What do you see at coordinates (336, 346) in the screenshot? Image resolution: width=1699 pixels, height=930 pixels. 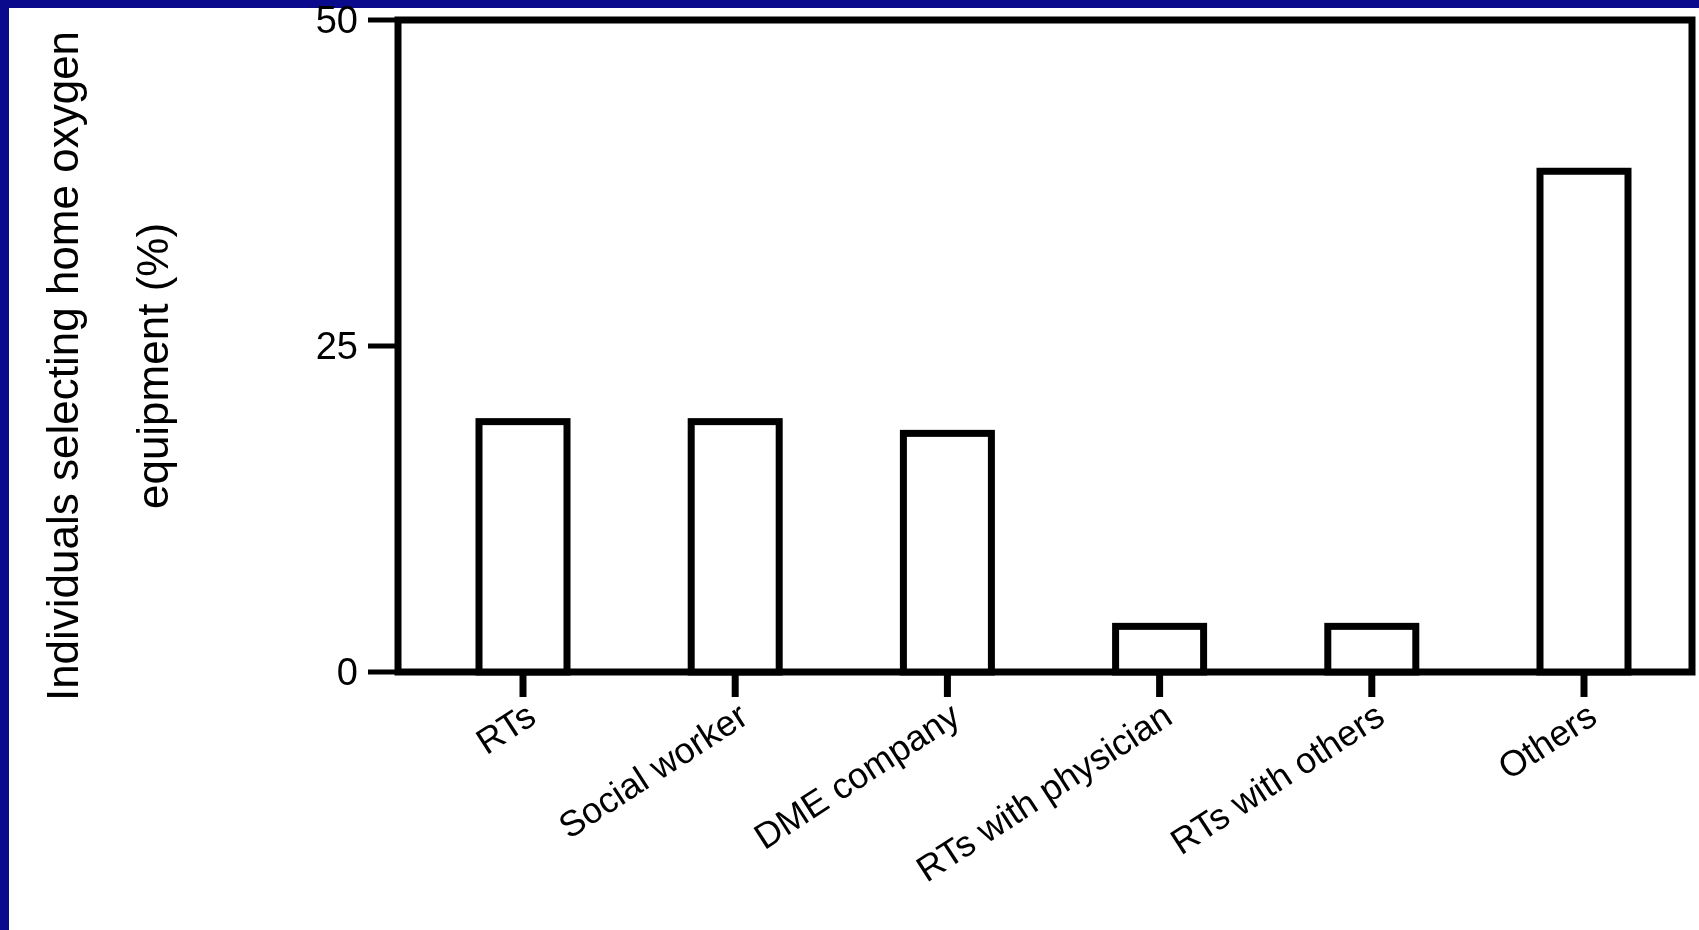 I see `y-tick-label: 25` at bounding box center [336, 346].